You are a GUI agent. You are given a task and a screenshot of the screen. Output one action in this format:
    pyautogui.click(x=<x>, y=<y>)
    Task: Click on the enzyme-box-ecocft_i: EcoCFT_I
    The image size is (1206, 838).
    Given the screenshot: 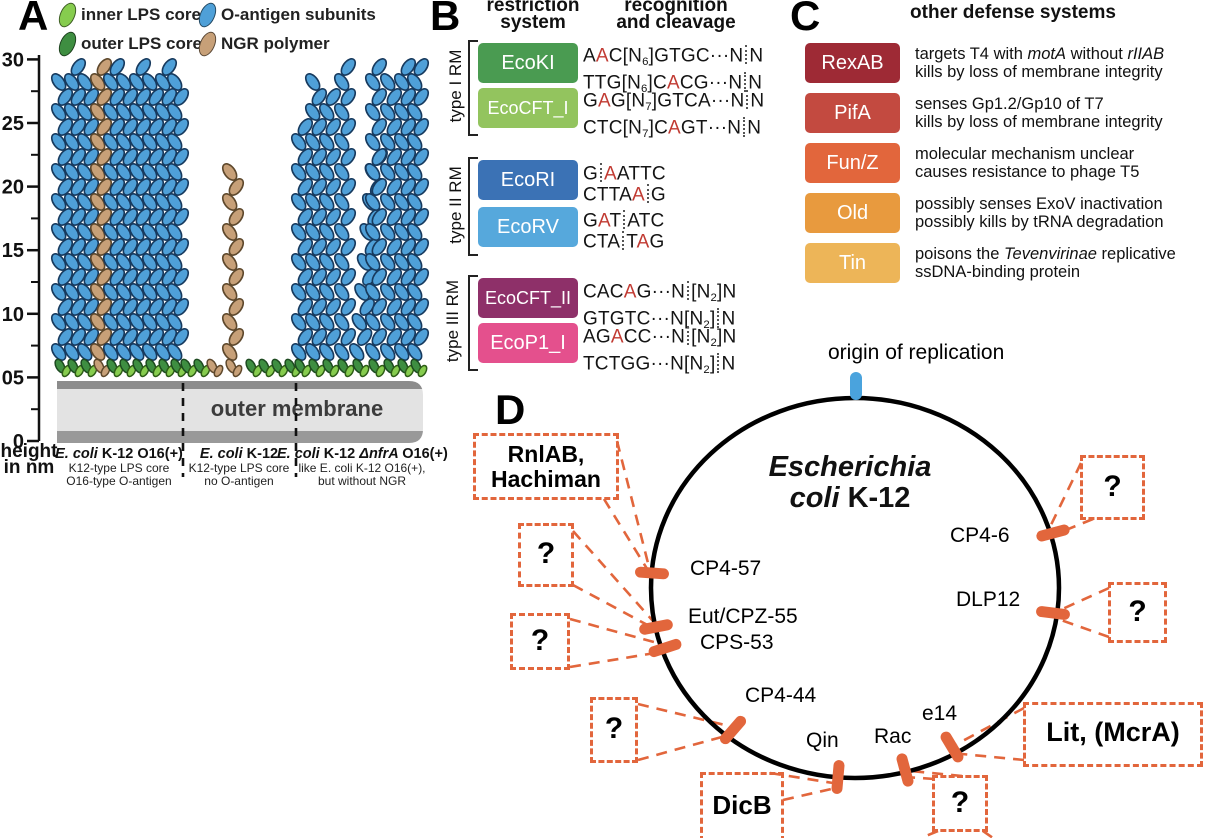 What is the action you would take?
    pyautogui.click(x=528, y=108)
    